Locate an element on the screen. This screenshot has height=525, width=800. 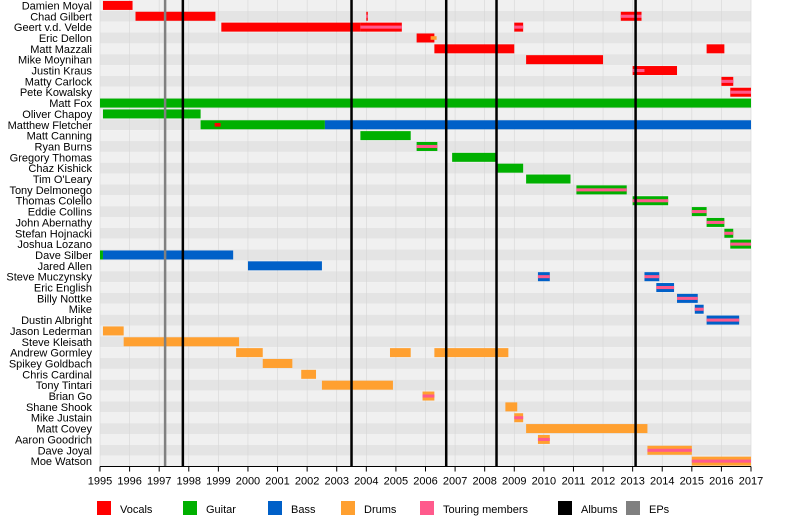
member-label: Tony Tintari is located at coordinates (64, 386).